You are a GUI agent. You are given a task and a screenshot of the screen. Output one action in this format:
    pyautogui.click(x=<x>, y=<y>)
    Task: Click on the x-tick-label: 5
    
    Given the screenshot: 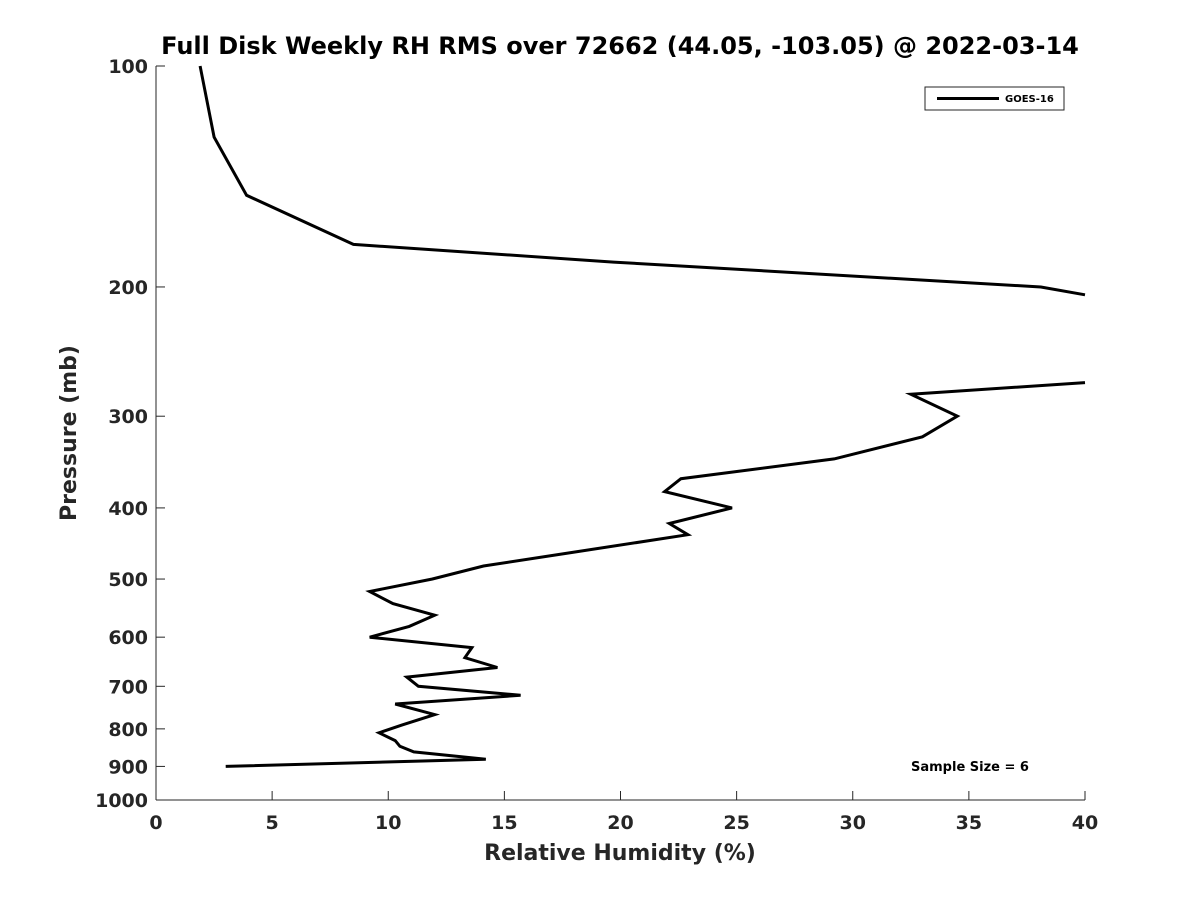 What is the action you would take?
    pyautogui.click(x=272, y=823)
    